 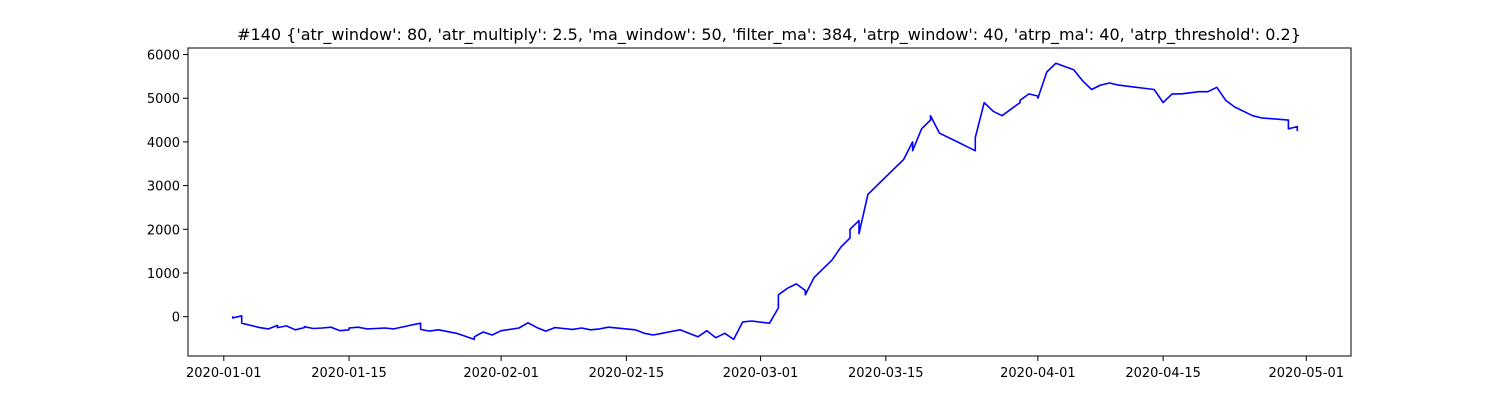 What do you see at coordinates (1306, 373) in the screenshot?
I see `x-tick-label: 2020-05-01` at bounding box center [1306, 373].